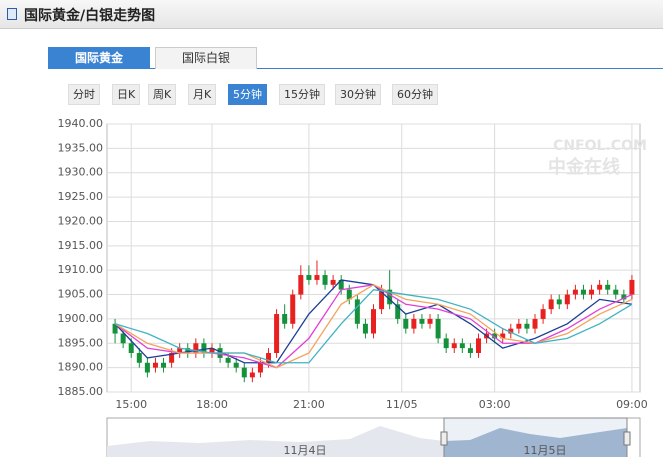  I want to click on y-tick-label: 1910.00, so click(81, 269).